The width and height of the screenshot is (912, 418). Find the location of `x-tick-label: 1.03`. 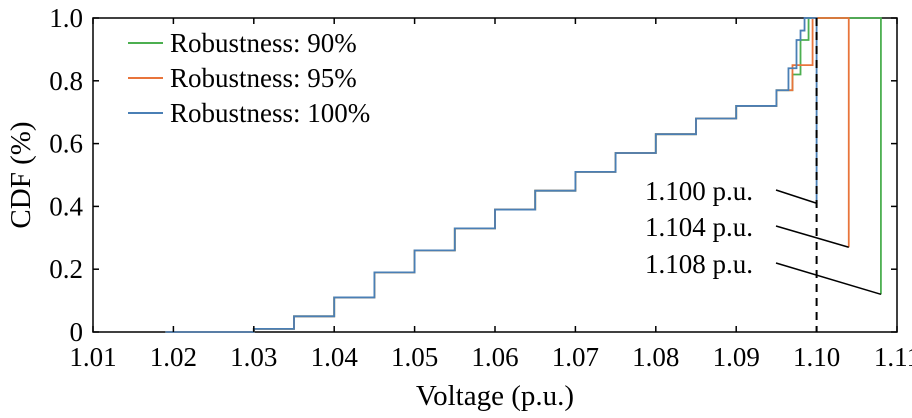

x-tick-label: 1.03 is located at coordinates (253, 357).